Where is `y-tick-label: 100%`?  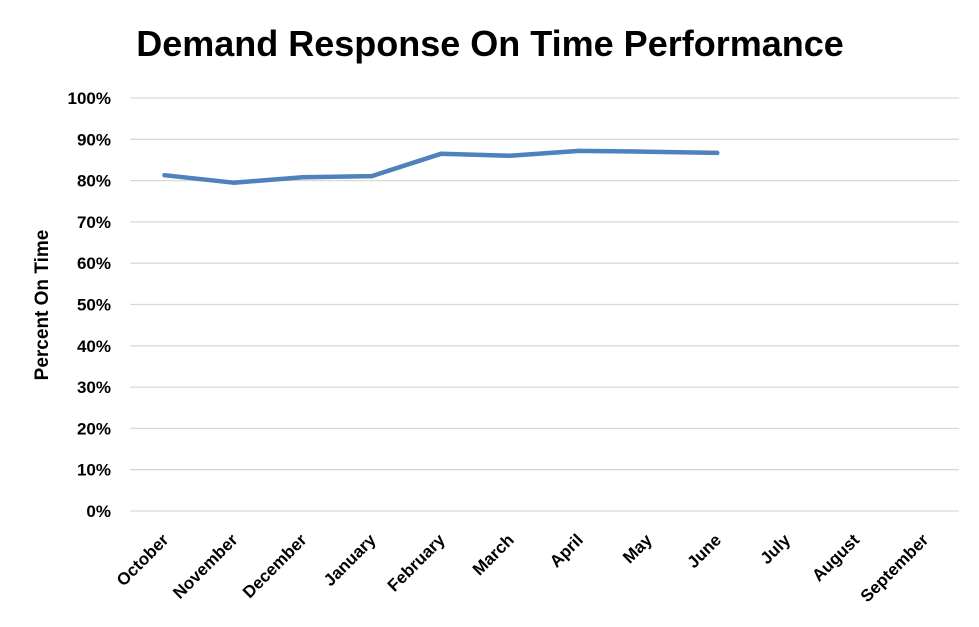
y-tick-label: 100% is located at coordinates (89, 98).